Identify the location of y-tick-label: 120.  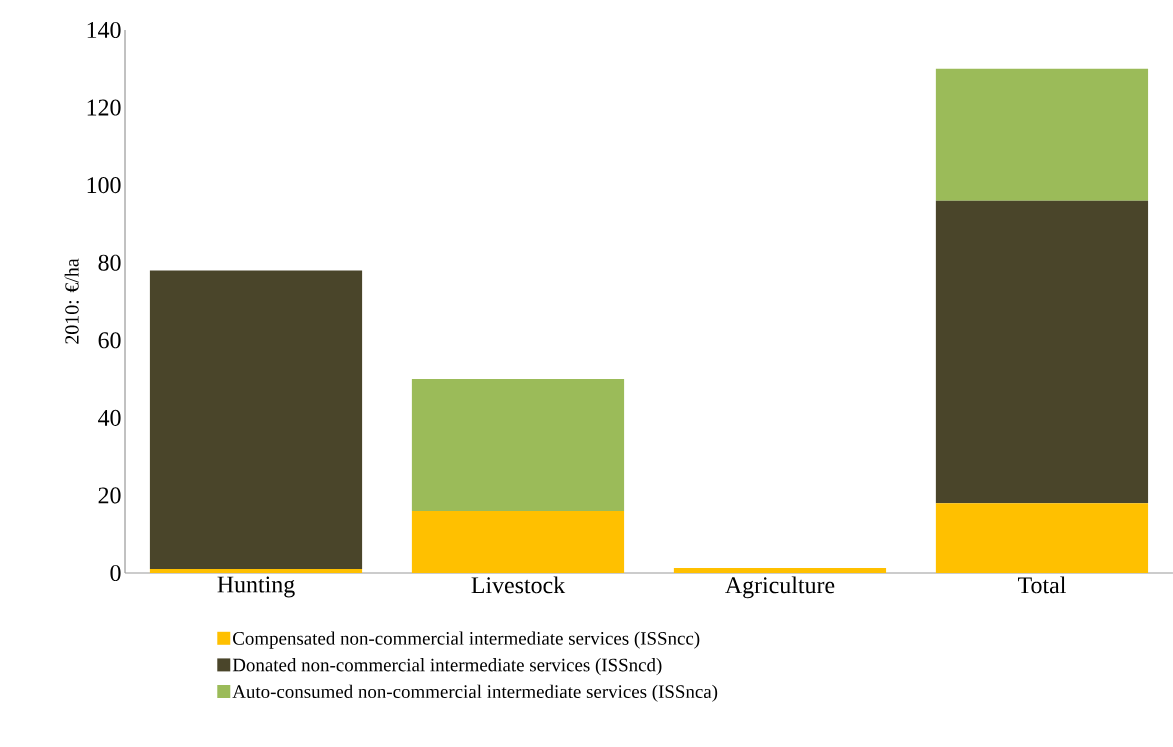
(104, 107).